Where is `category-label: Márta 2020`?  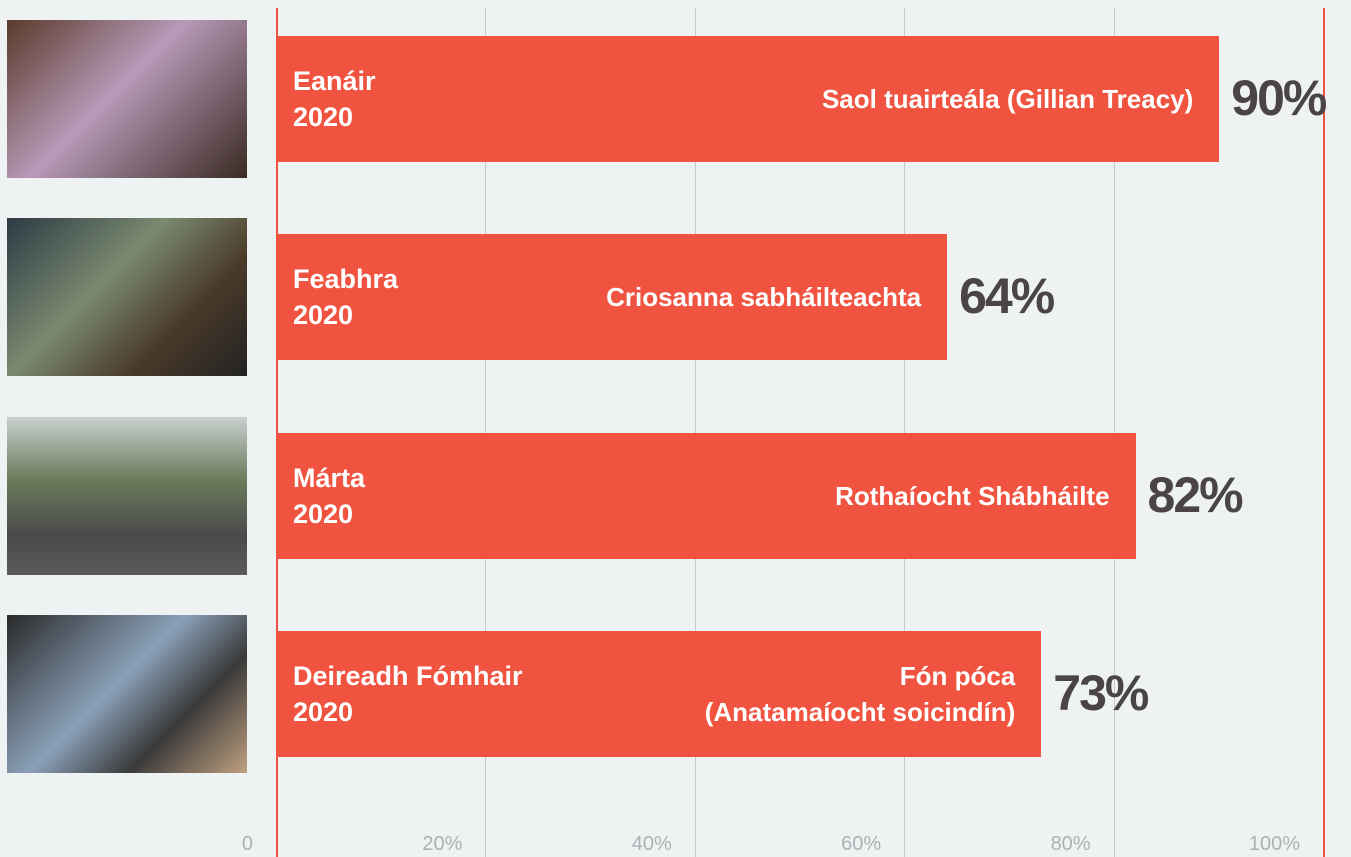
category-label: Márta 2020 is located at coordinates (329, 495).